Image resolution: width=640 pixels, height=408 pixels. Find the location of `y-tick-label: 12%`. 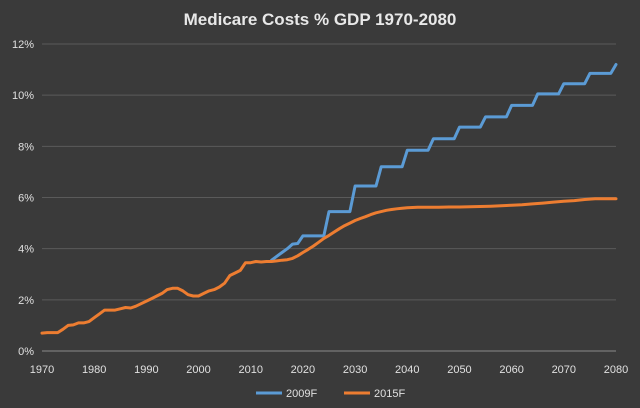

y-tick-label: 12% is located at coordinates (23, 45).